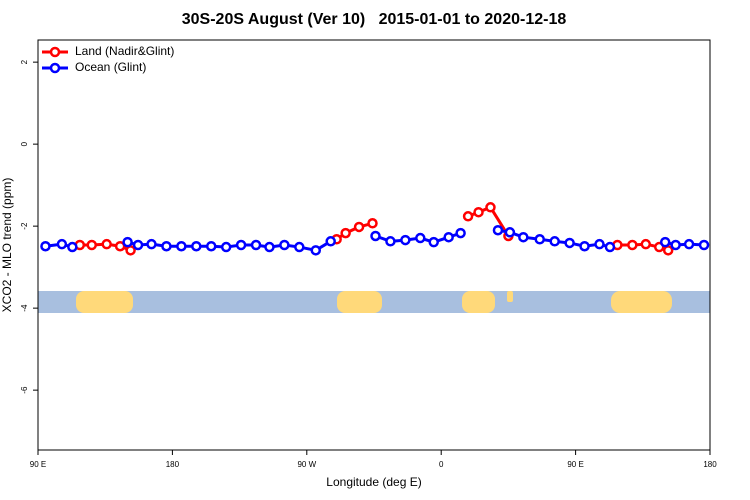 This screenshot has height=500, width=750. What do you see at coordinates (7, 245) in the screenshot?
I see `y-axis-label: XCO2 - MLO trend (ppm)` at bounding box center [7, 245].